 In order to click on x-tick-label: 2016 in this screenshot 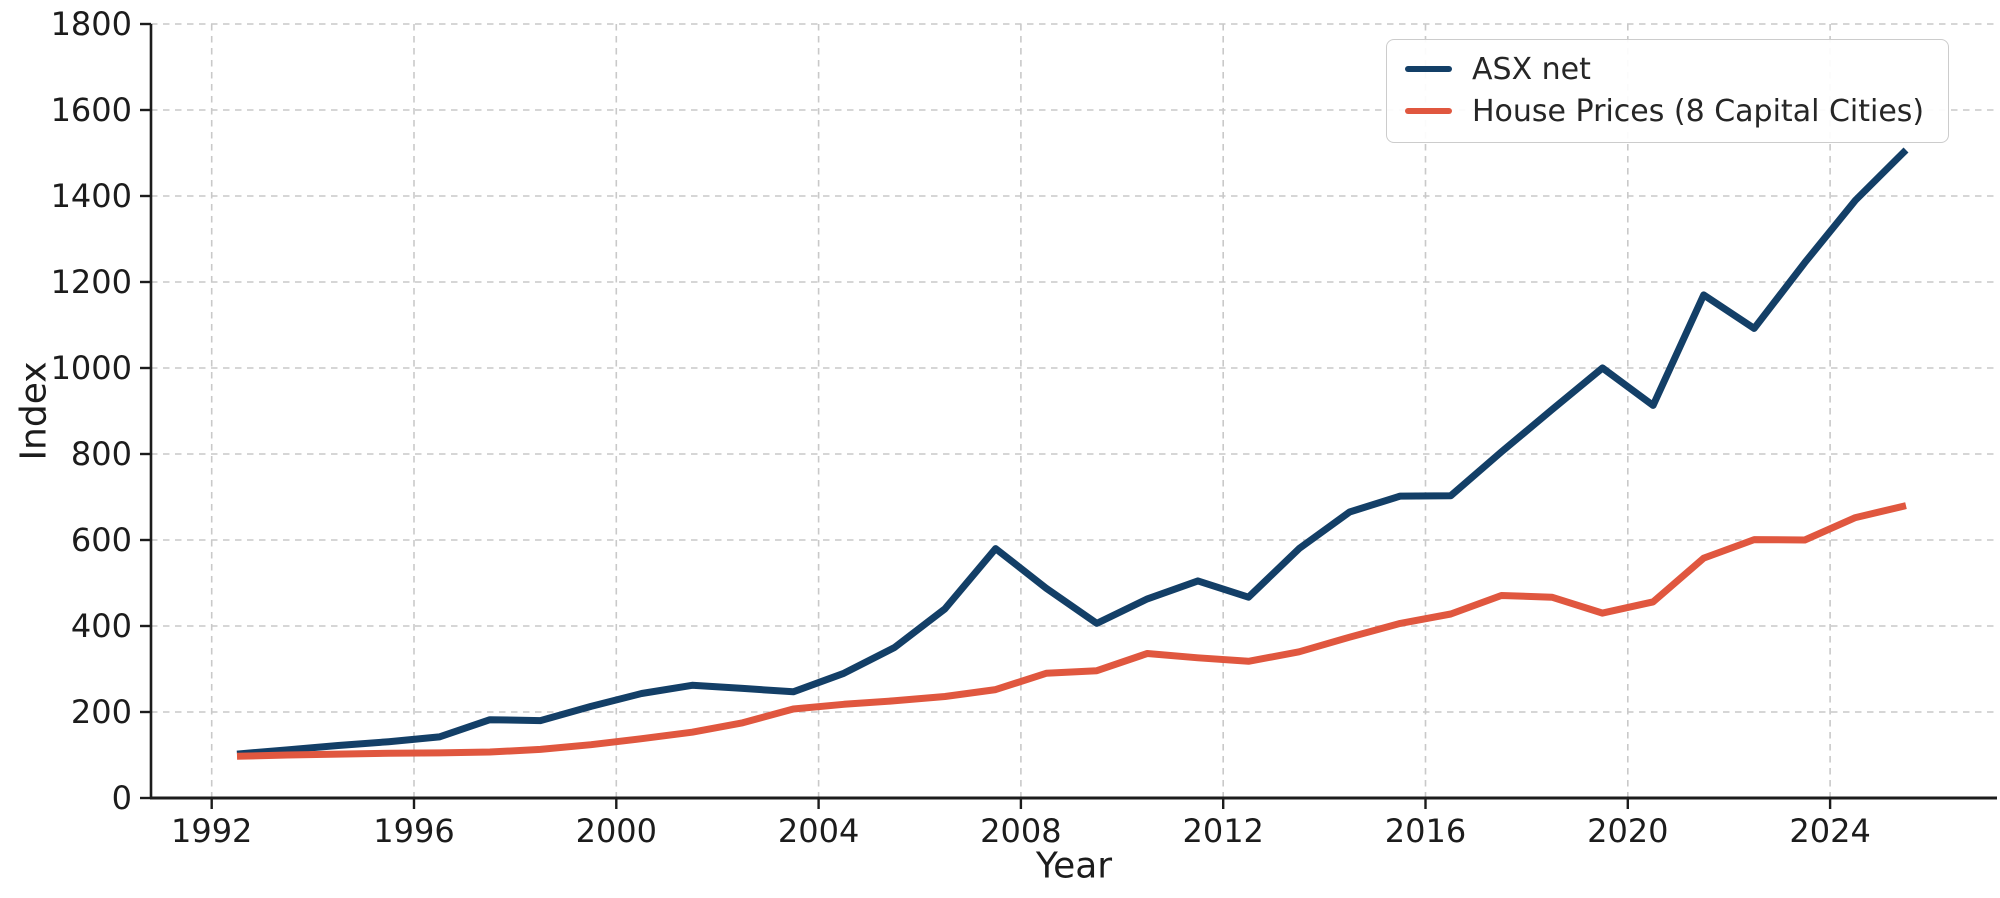, I will do `click(1425, 831)`.